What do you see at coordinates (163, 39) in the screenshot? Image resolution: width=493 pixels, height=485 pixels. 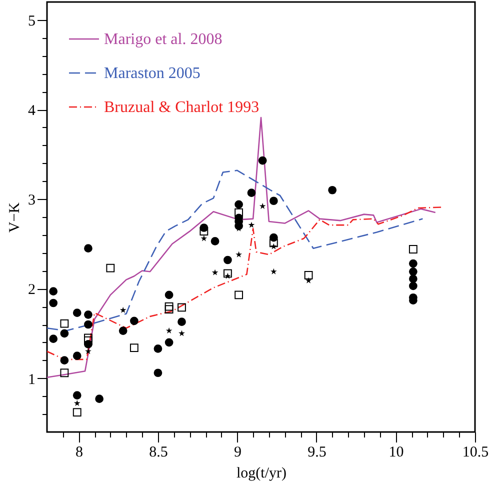 I see `legend-label: Marigo et al. 2008` at bounding box center [163, 39].